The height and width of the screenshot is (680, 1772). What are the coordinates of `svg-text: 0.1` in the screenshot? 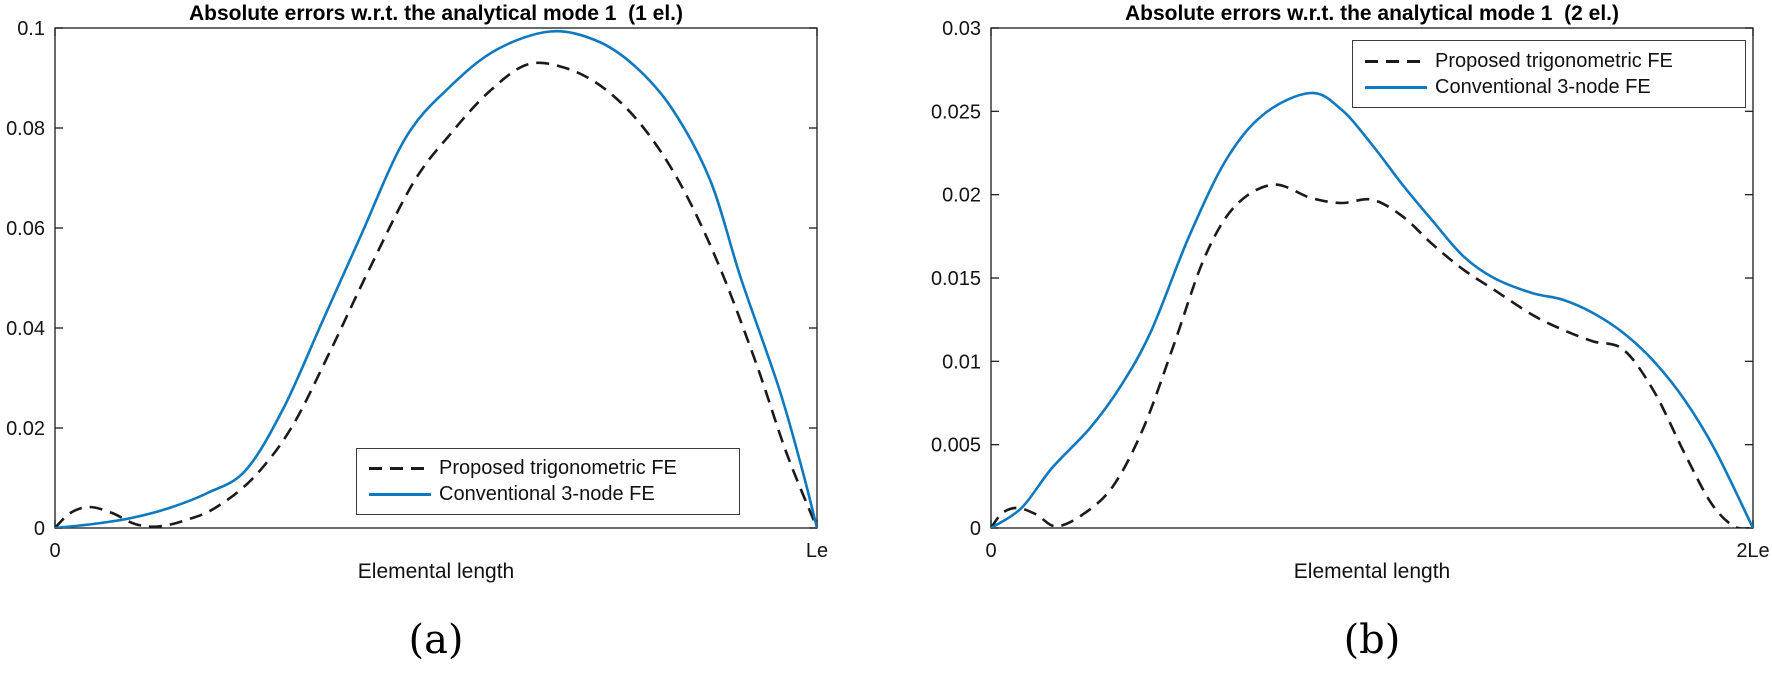 It's located at (31, 29).